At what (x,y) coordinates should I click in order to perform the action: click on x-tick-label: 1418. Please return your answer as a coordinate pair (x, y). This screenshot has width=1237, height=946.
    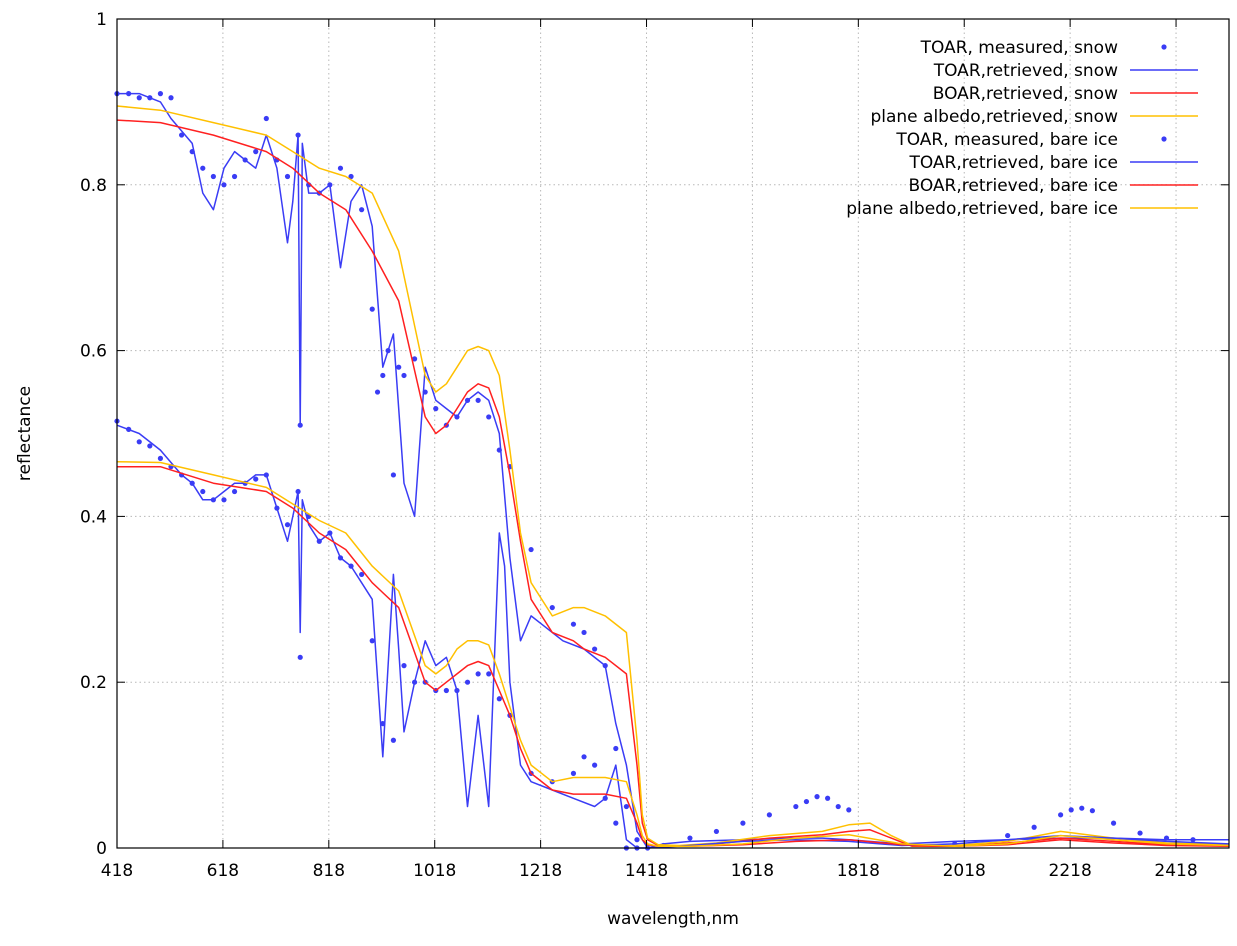
    Looking at the image, I should click on (646, 871).